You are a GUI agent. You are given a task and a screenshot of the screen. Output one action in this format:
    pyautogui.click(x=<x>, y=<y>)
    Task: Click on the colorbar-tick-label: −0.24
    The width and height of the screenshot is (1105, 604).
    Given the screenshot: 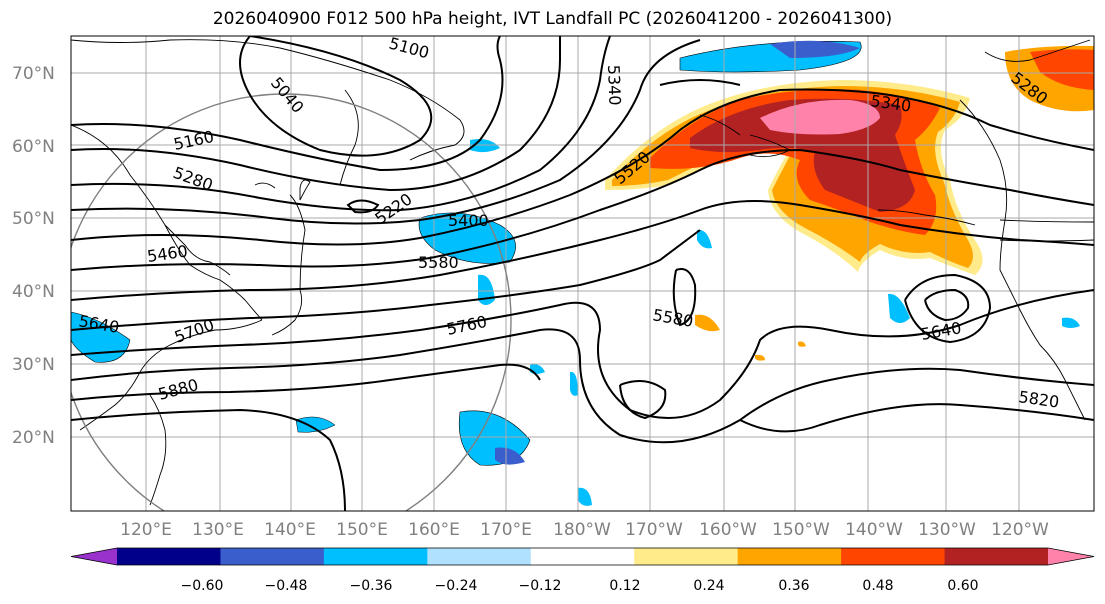 What is the action you would take?
    pyautogui.click(x=456, y=586)
    